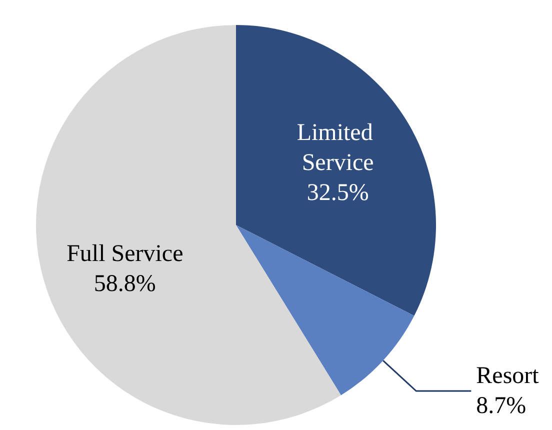 The width and height of the screenshot is (552, 430). What do you see at coordinates (125, 254) in the screenshot?
I see `slice-label: Full Service` at bounding box center [125, 254].